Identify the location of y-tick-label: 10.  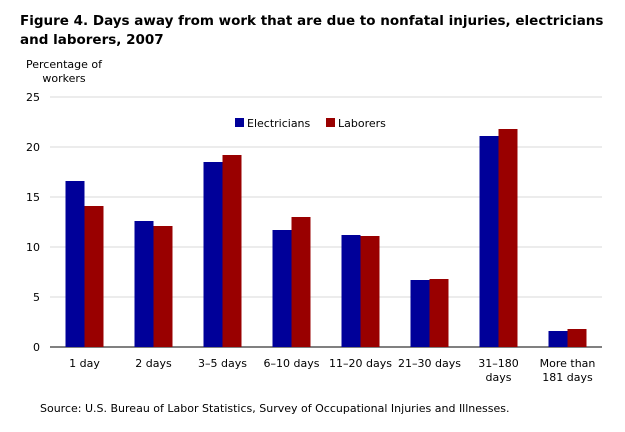
(33, 247).